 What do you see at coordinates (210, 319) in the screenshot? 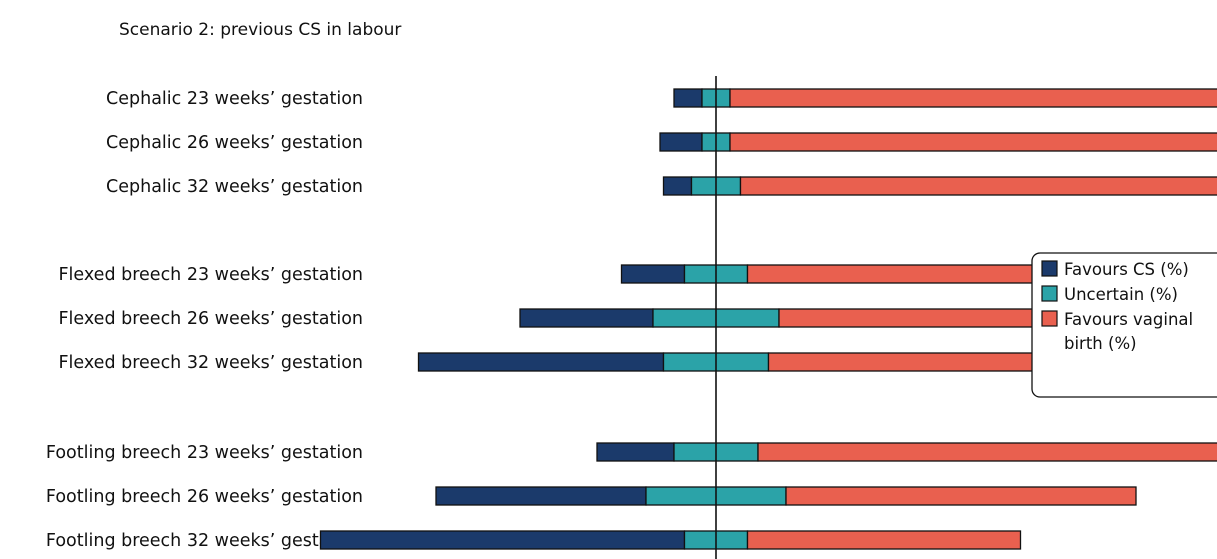
I see `category-label-5: Flexed breech 26 weeks’ gestation` at bounding box center [210, 319].